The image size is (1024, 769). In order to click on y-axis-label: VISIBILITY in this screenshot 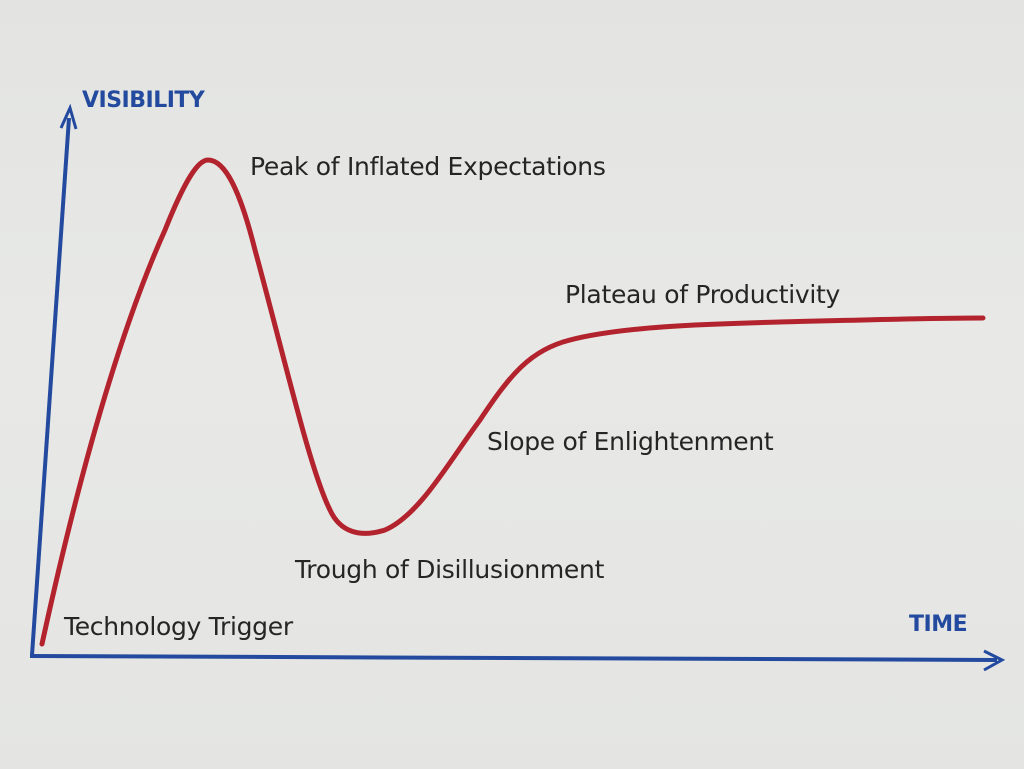, I will do `click(143, 100)`.